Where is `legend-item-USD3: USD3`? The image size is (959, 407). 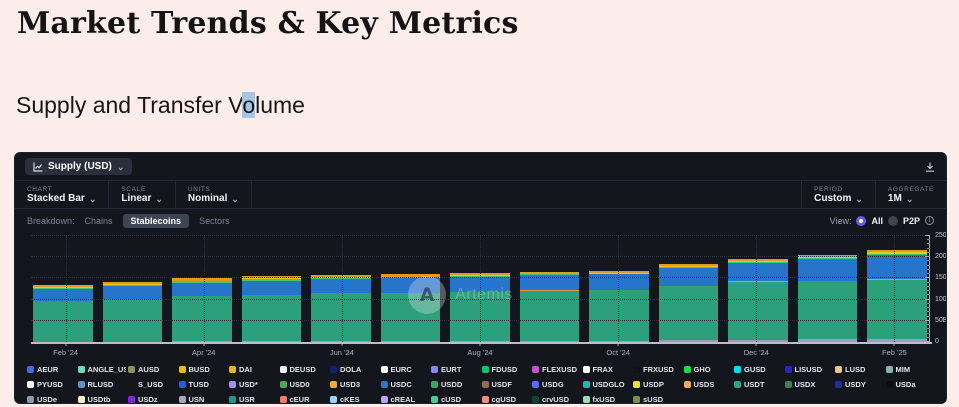 legend-item-USD3: USD3 is located at coordinates (354, 384).